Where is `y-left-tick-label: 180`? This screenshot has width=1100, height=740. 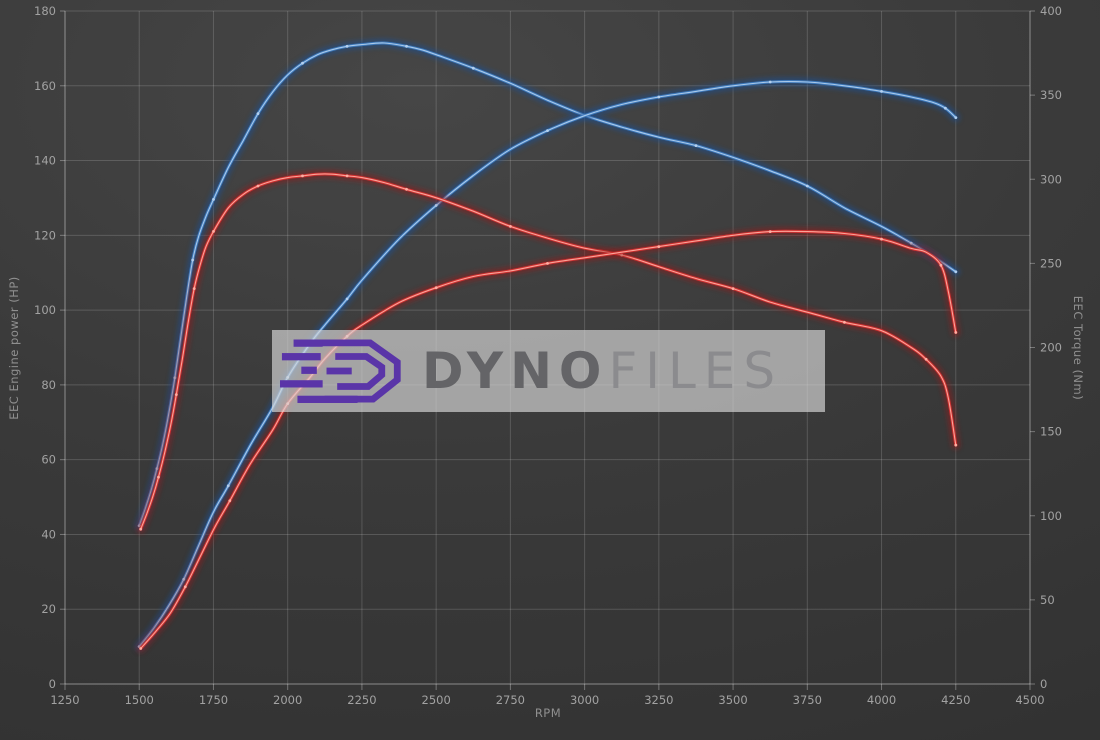
y-left-tick-label: 180 is located at coordinates (45, 11).